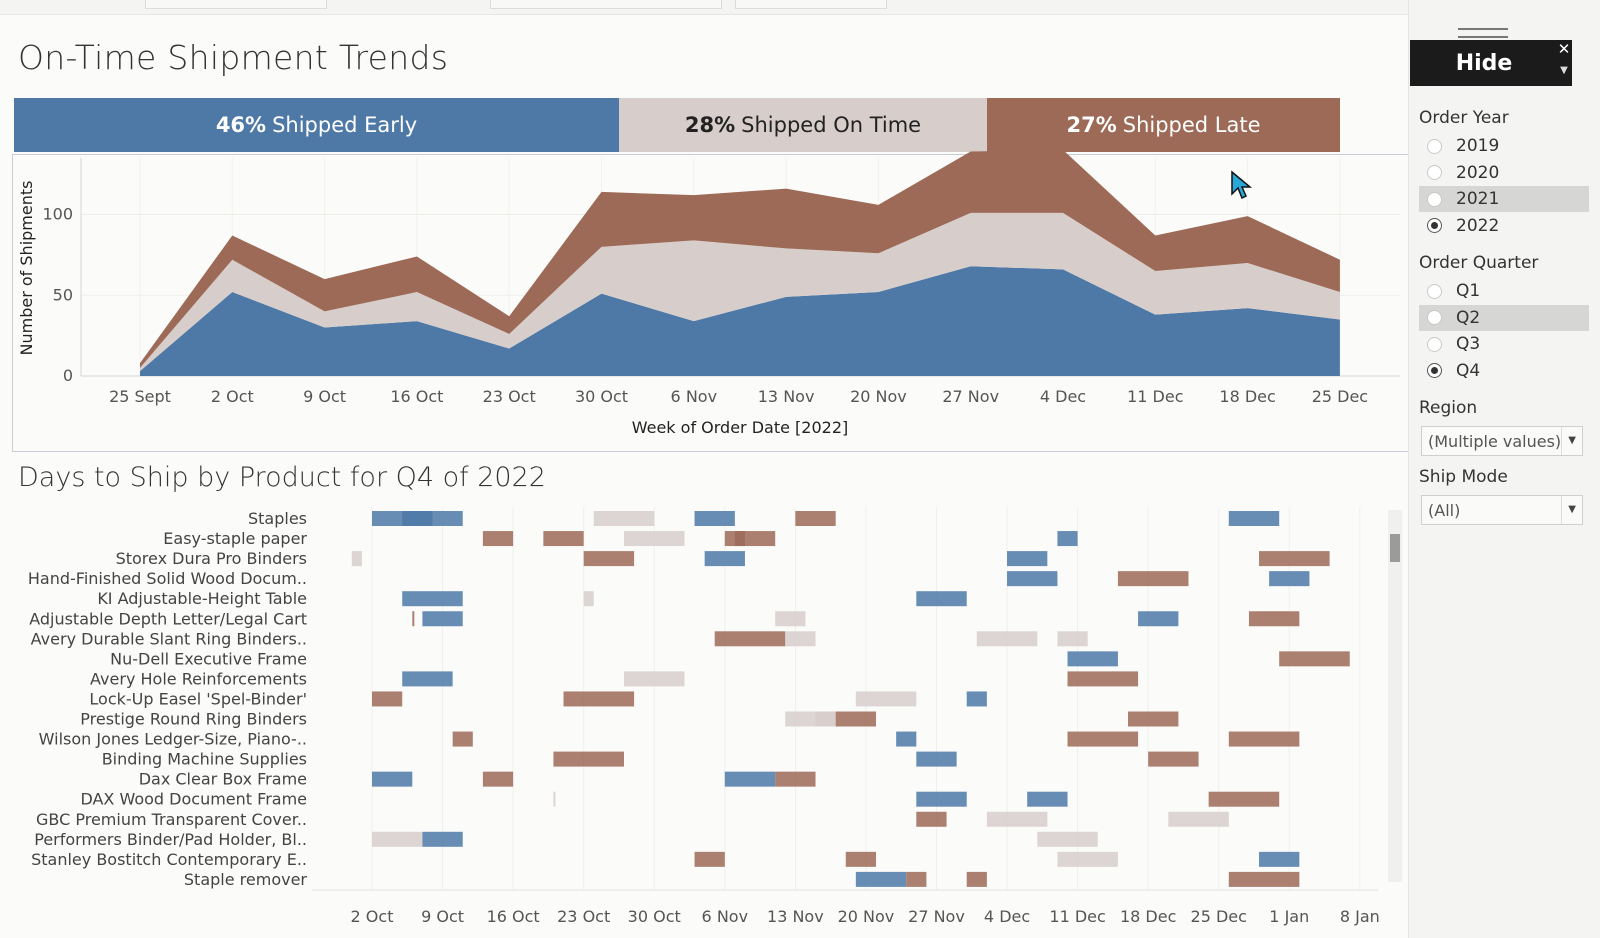 This screenshot has height=938, width=1600. I want to click on x-tick-label: 25 Dec, so click(1340, 396).